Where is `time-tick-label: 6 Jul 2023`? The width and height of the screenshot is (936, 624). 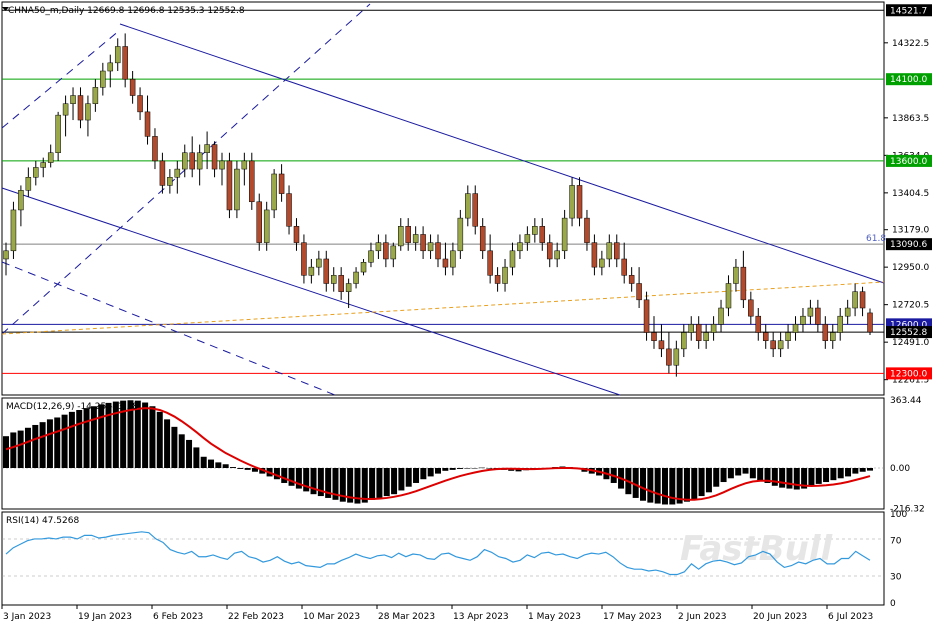 time-tick-label: 6 Jul 2023 is located at coordinates (850, 617).